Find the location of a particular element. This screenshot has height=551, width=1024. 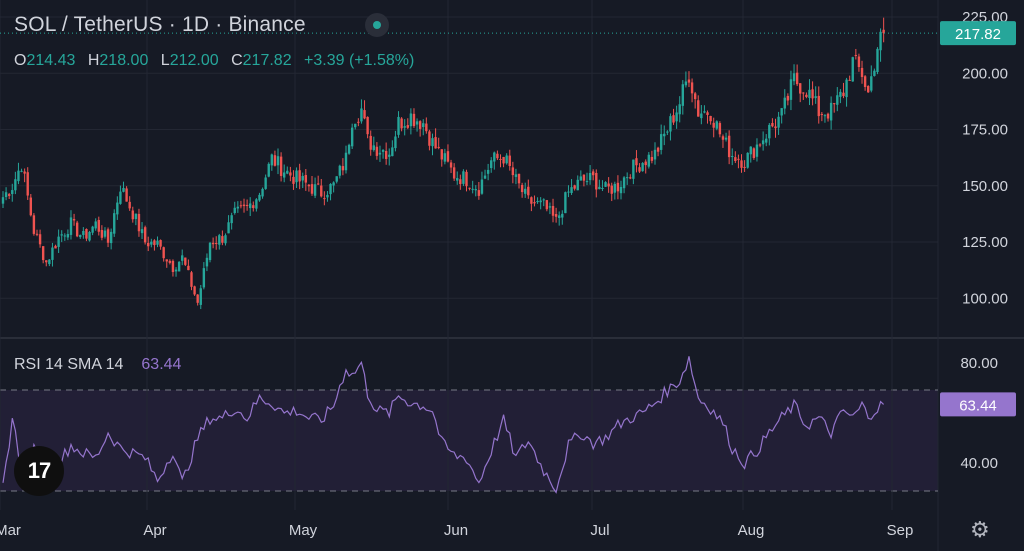

tradingview-logo: 17 is located at coordinates (39, 471).